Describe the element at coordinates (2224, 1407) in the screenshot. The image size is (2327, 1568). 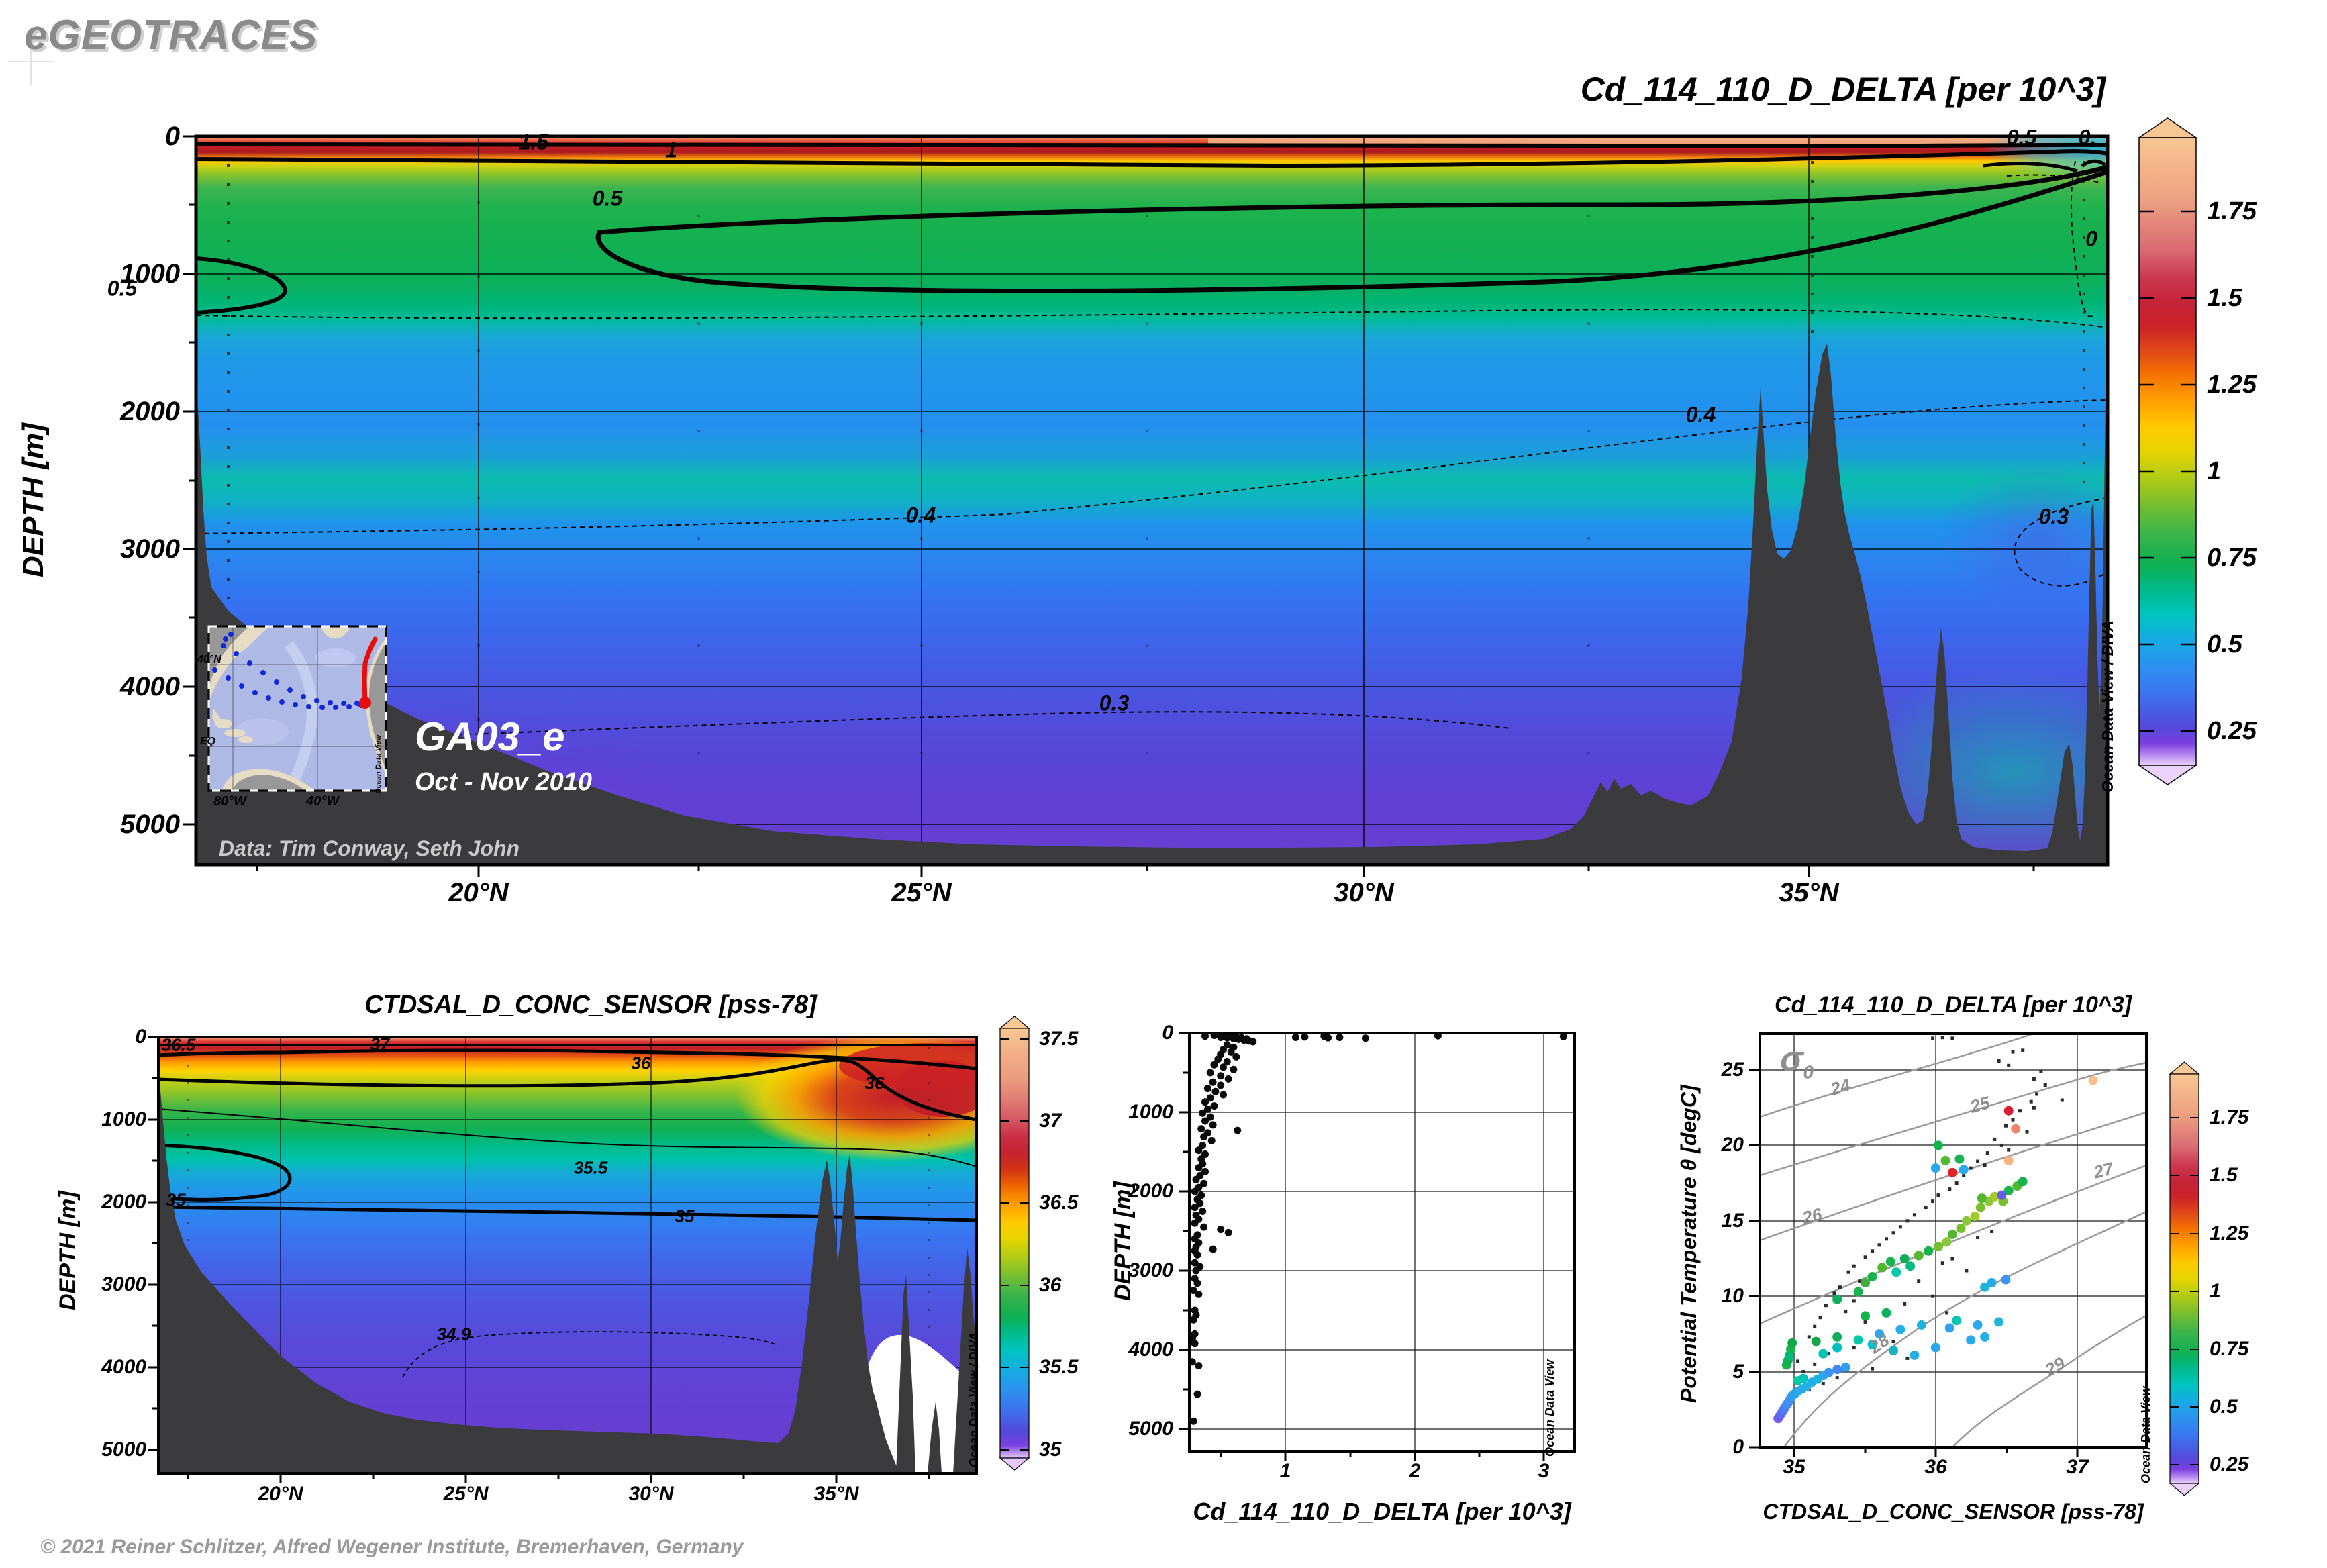
I see `ts-cb-tick: 0.5` at that location.